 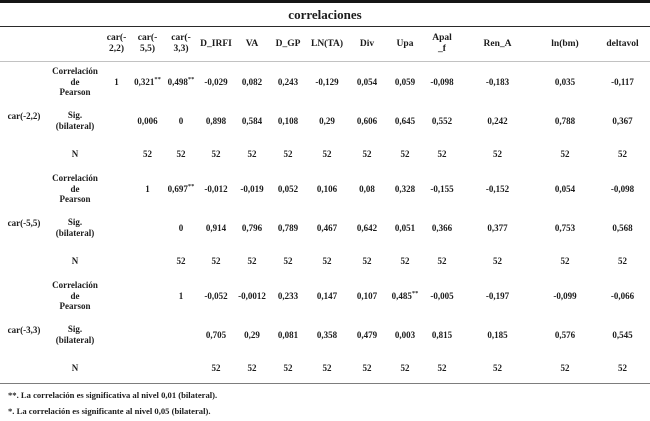 I want to click on cell-value: 0,367, so click(x=622, y=120).